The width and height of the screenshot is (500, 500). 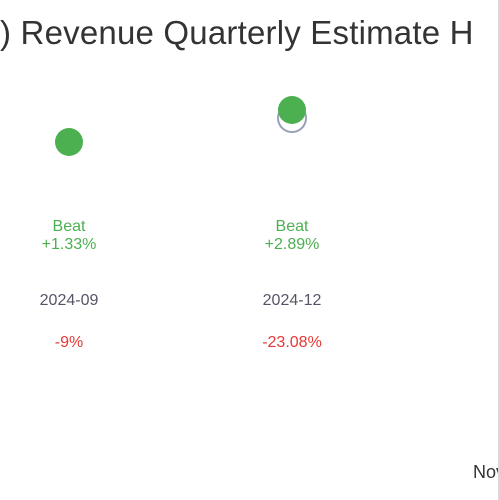 I want to click on period-label-2024-12: 2024-12, so click(x=292, y=300).